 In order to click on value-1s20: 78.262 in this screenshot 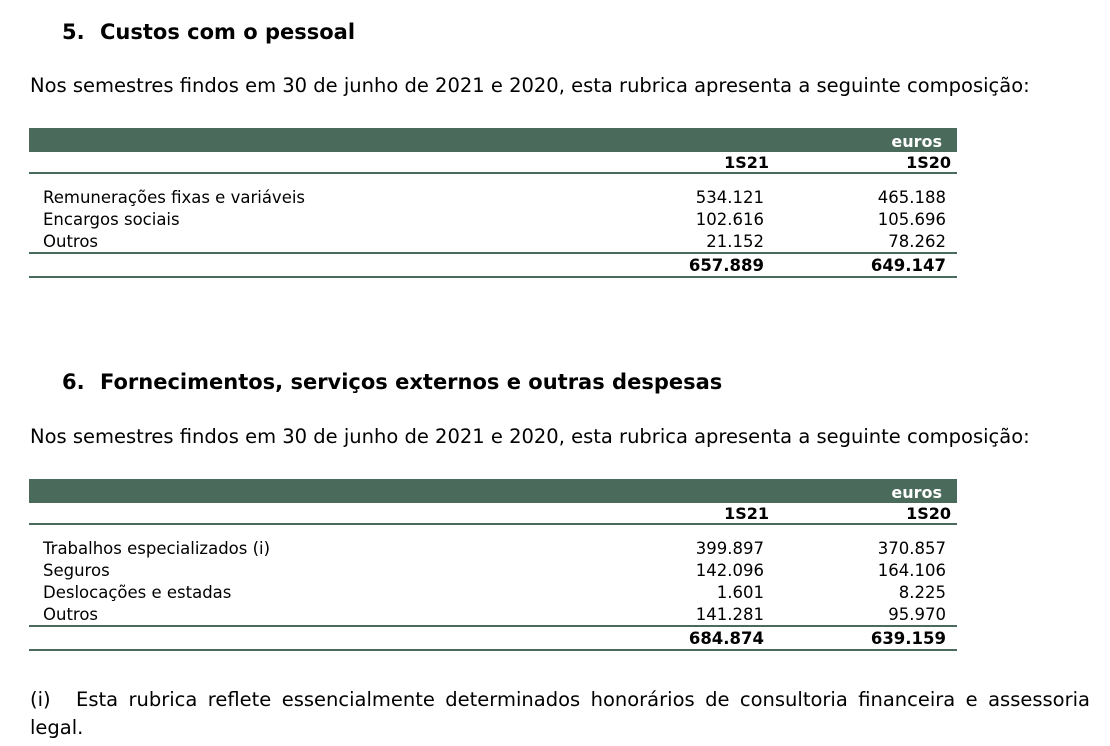, I will do `click(917, 241)`.